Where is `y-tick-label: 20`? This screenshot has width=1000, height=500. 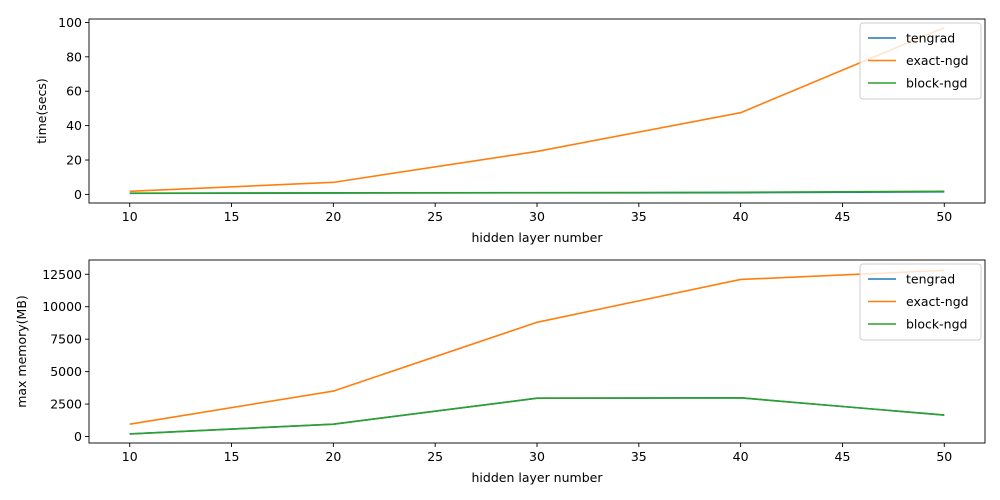
y-tick-label: 20 is located at coordinates (74, 160).